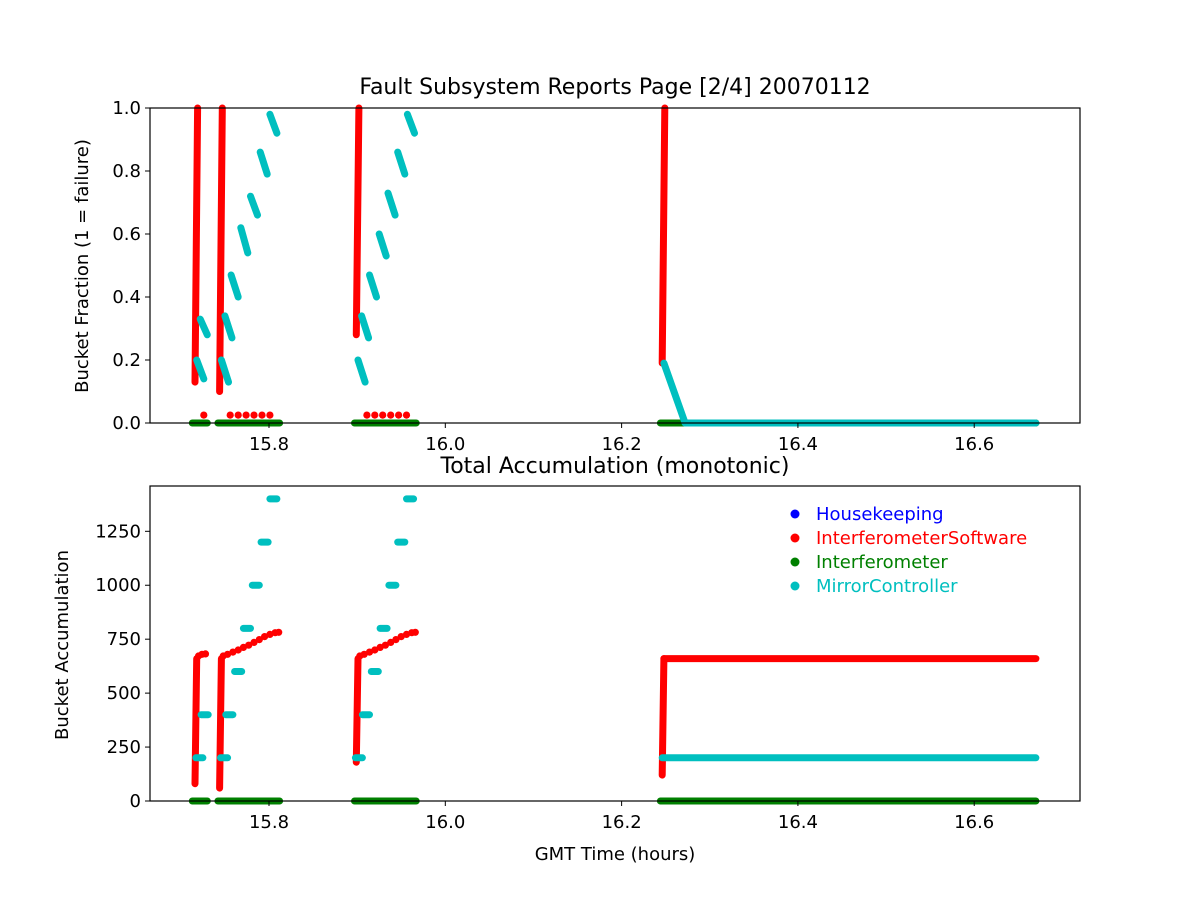 This screenshot has height=900, width=1200. What do you see at coordinates (126, 360) in the screenshot?
I see `top-y-tick-label-1: 0.2` at bounding box center [126, 360].